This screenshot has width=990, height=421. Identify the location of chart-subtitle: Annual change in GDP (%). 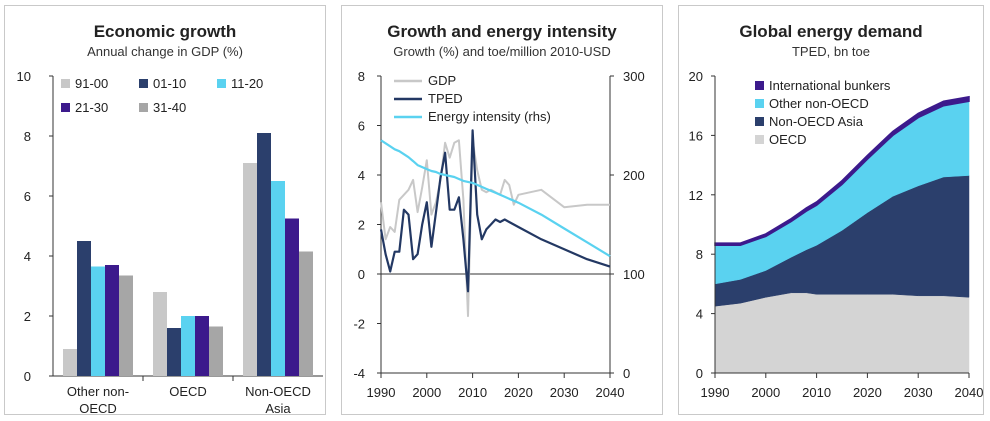
(165, 51).